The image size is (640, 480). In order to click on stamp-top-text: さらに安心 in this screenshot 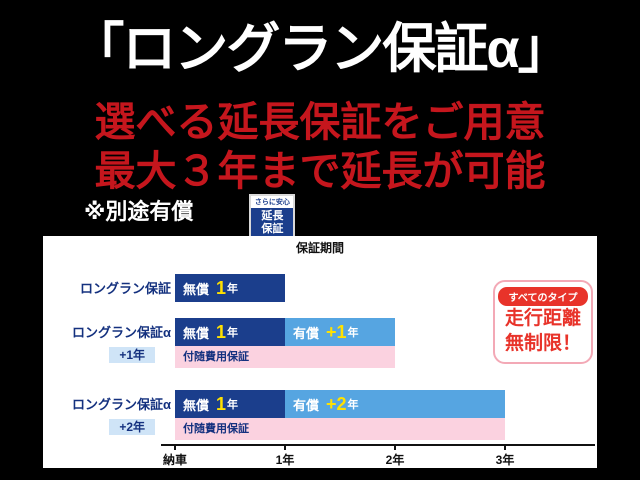, I will do `click(272, 202)`.